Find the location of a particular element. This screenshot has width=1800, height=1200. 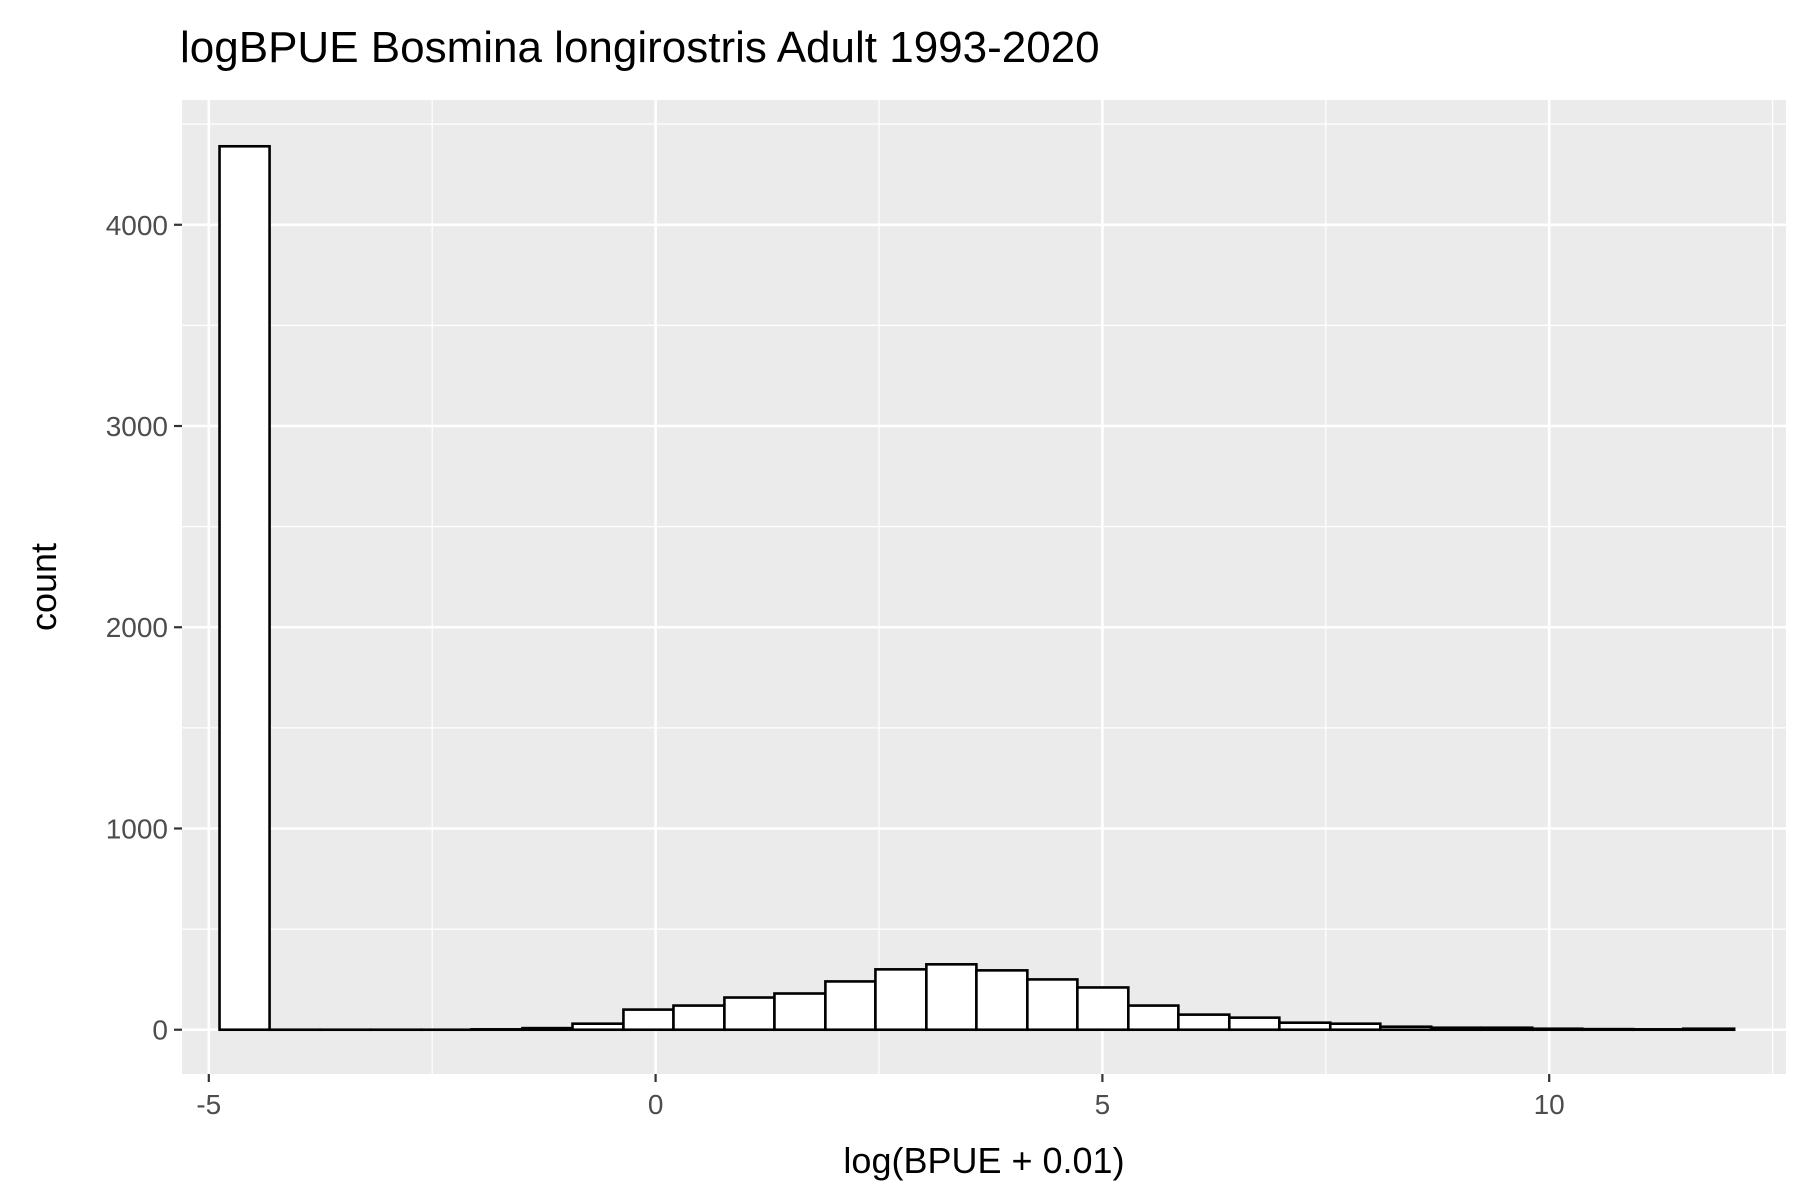

y-axis-title: count is located at coordinates (43, 587).